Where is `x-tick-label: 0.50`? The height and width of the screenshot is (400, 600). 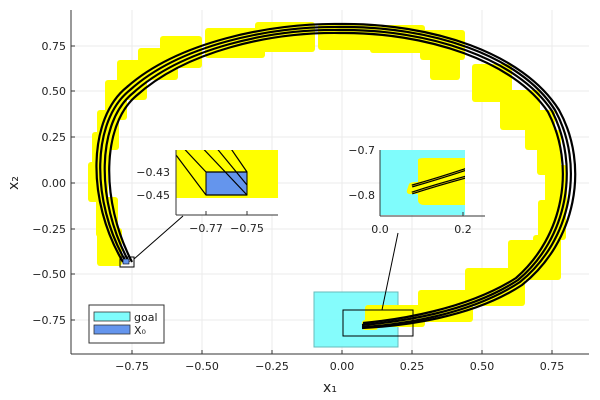 x-tick-label: 0.50 is located at coordinates (482, 366).